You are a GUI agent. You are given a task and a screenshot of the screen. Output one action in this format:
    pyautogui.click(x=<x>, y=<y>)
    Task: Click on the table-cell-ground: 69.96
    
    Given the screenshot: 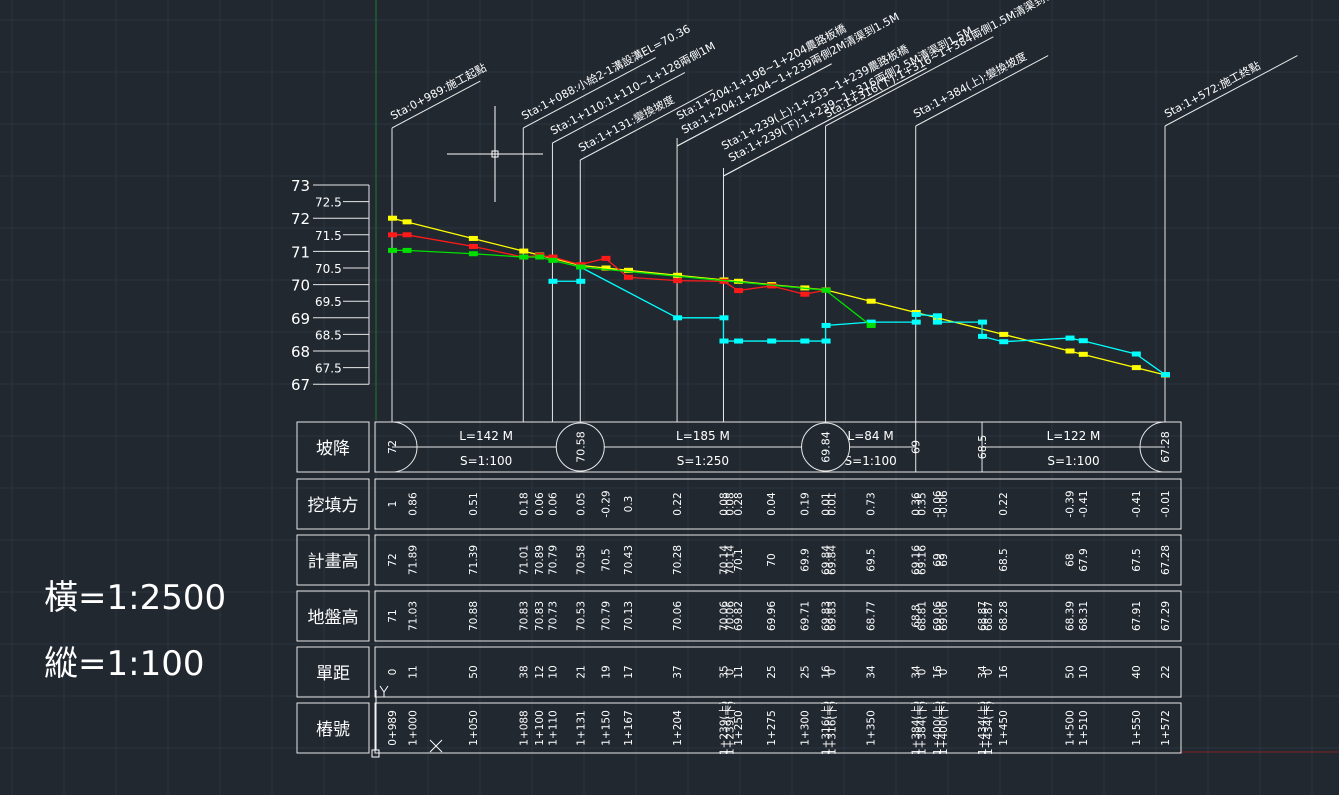 What is the action you would take?
    pyautogui.click(x=772, y=616)
    